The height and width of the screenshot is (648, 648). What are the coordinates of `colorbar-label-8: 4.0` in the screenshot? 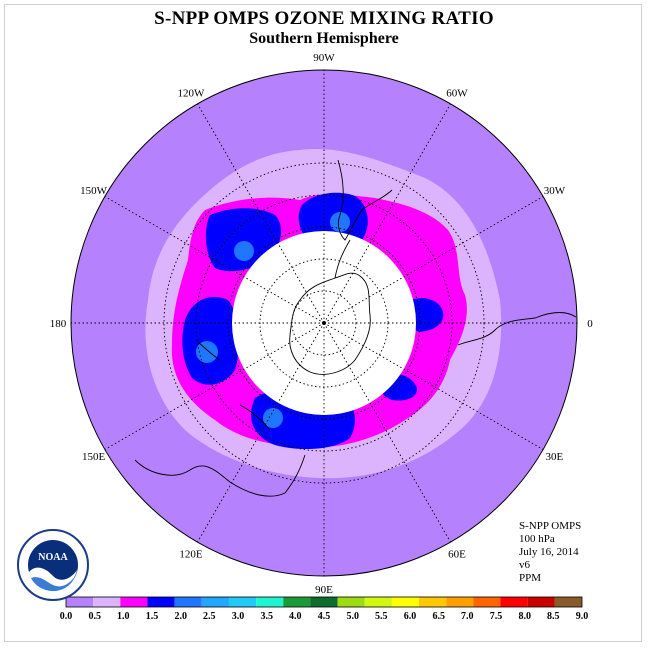 It's located at (295, 616).